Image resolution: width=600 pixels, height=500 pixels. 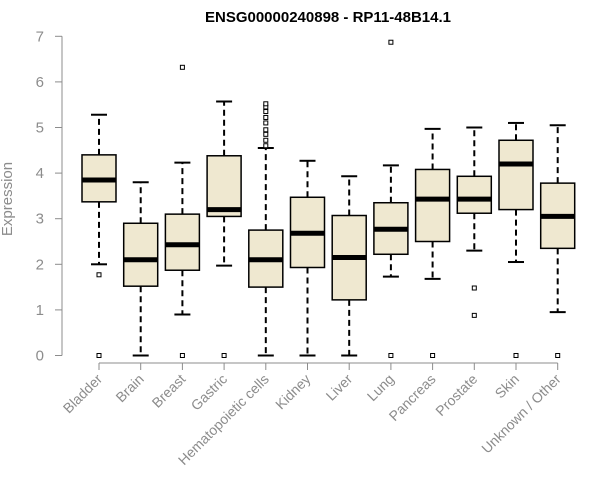 What do you see at coordinates (521, 414) in the screenshot?
I see `x-tick-label: Unknown / Other` at bounding box center [521, 414].